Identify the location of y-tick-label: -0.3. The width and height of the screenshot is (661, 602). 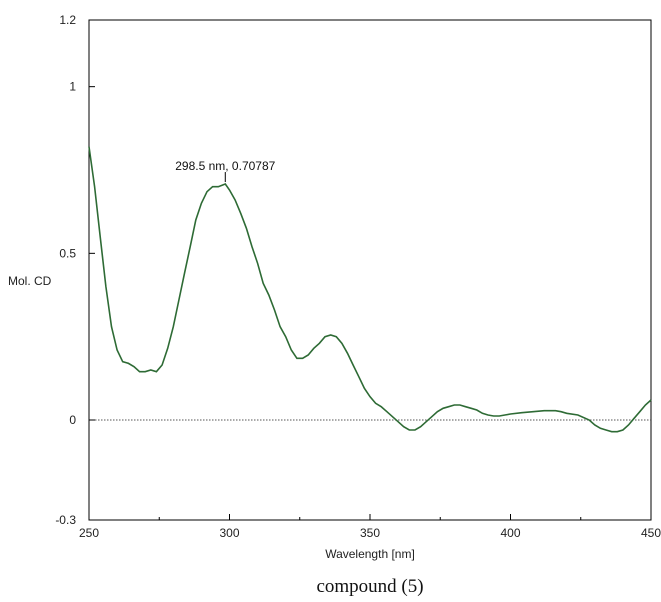
(65, 520).